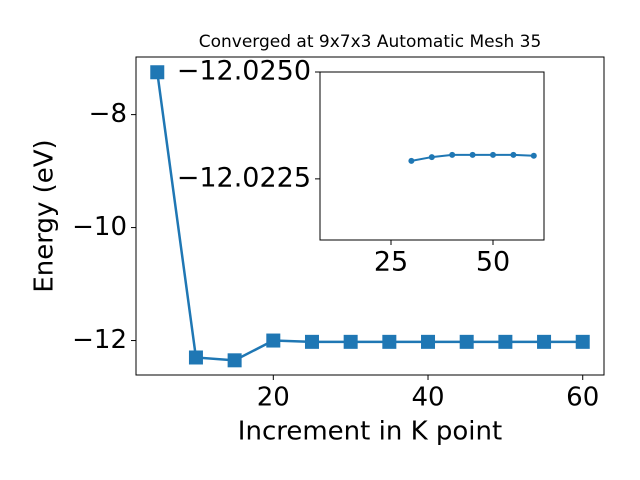 The width and height of the screenshot is (640, 480). What do you see at coordinates (244, 71) in the screenshot?
I see `y-tick-label: −12.0250` at bounding box center [244, 71].